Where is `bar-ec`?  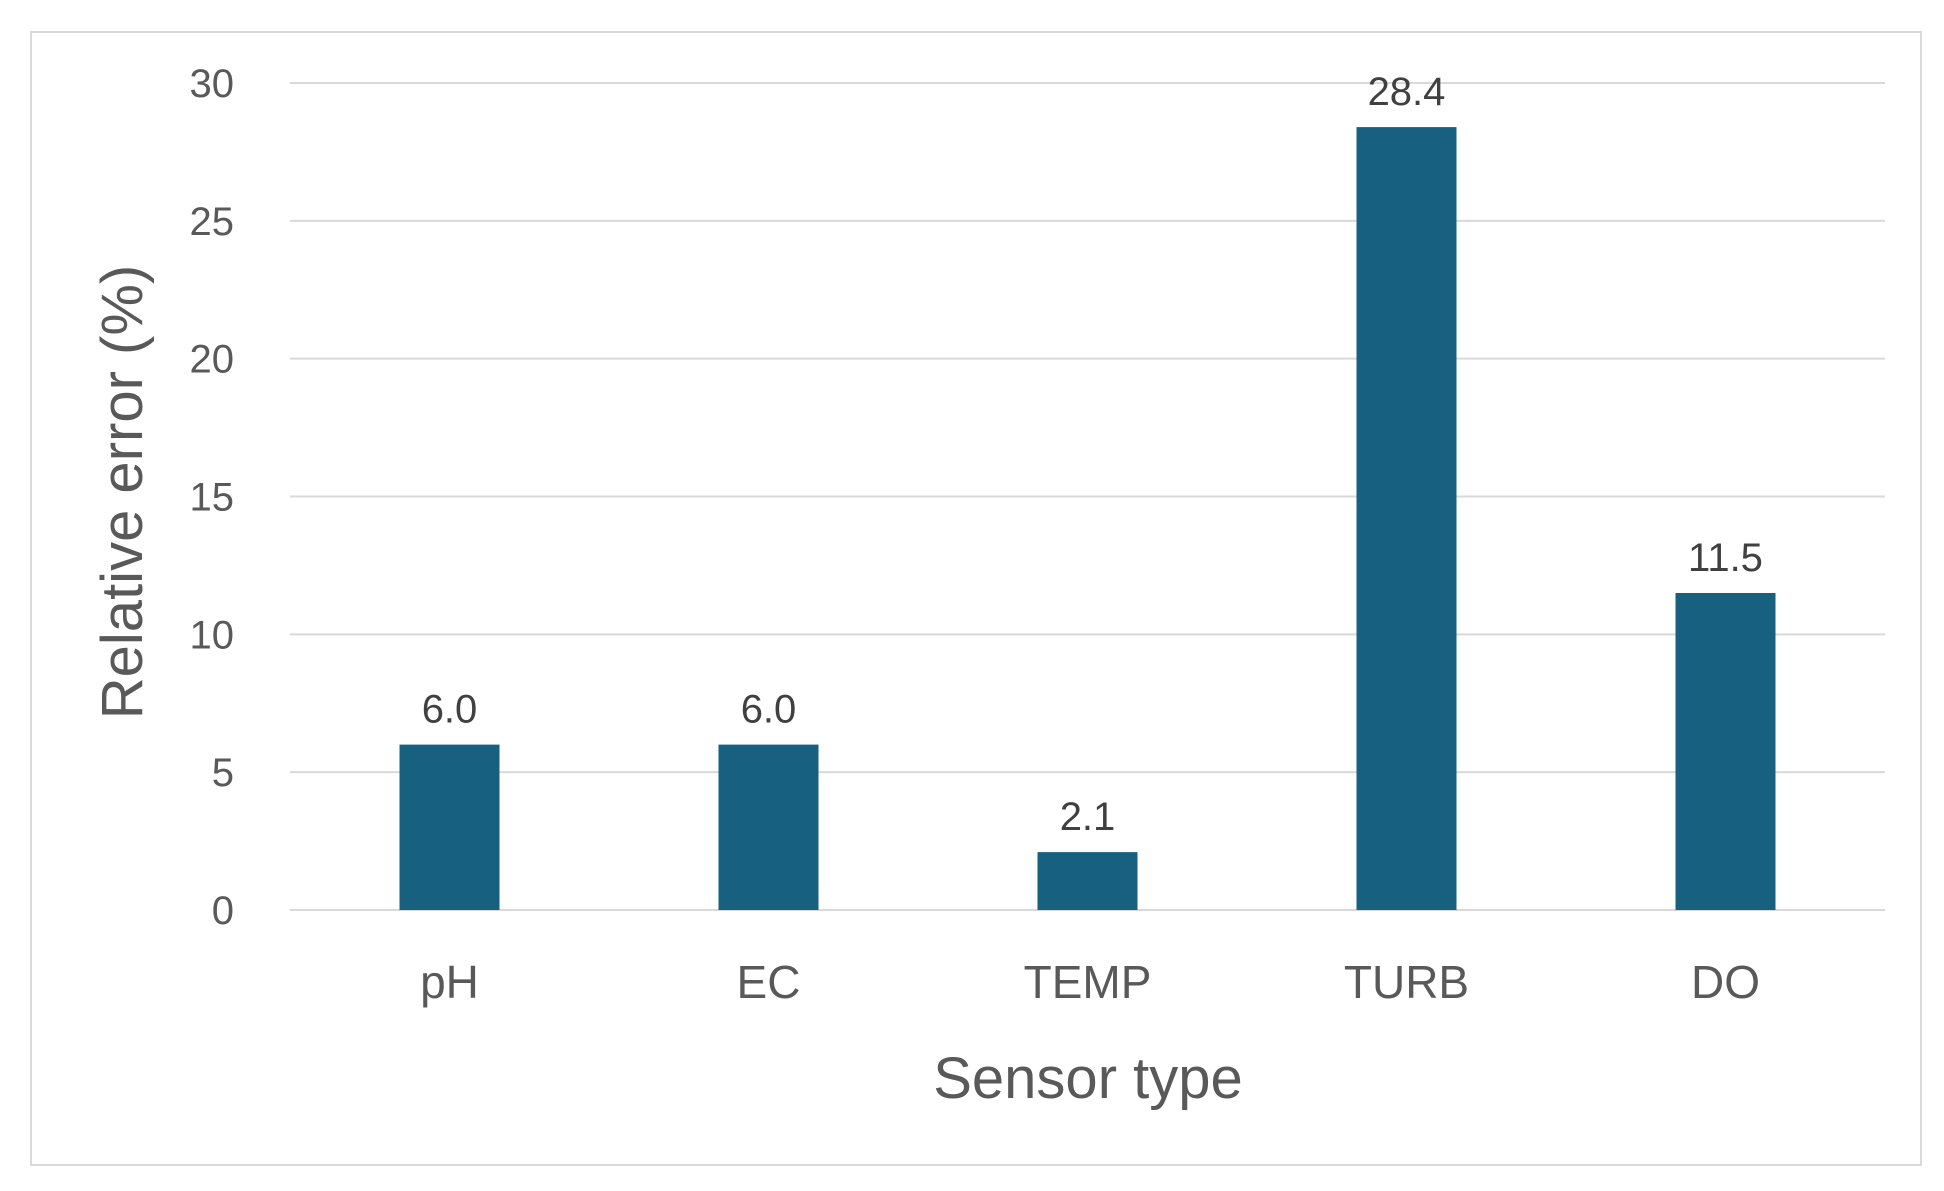
bar-ec is located at coordinates (768, 827).